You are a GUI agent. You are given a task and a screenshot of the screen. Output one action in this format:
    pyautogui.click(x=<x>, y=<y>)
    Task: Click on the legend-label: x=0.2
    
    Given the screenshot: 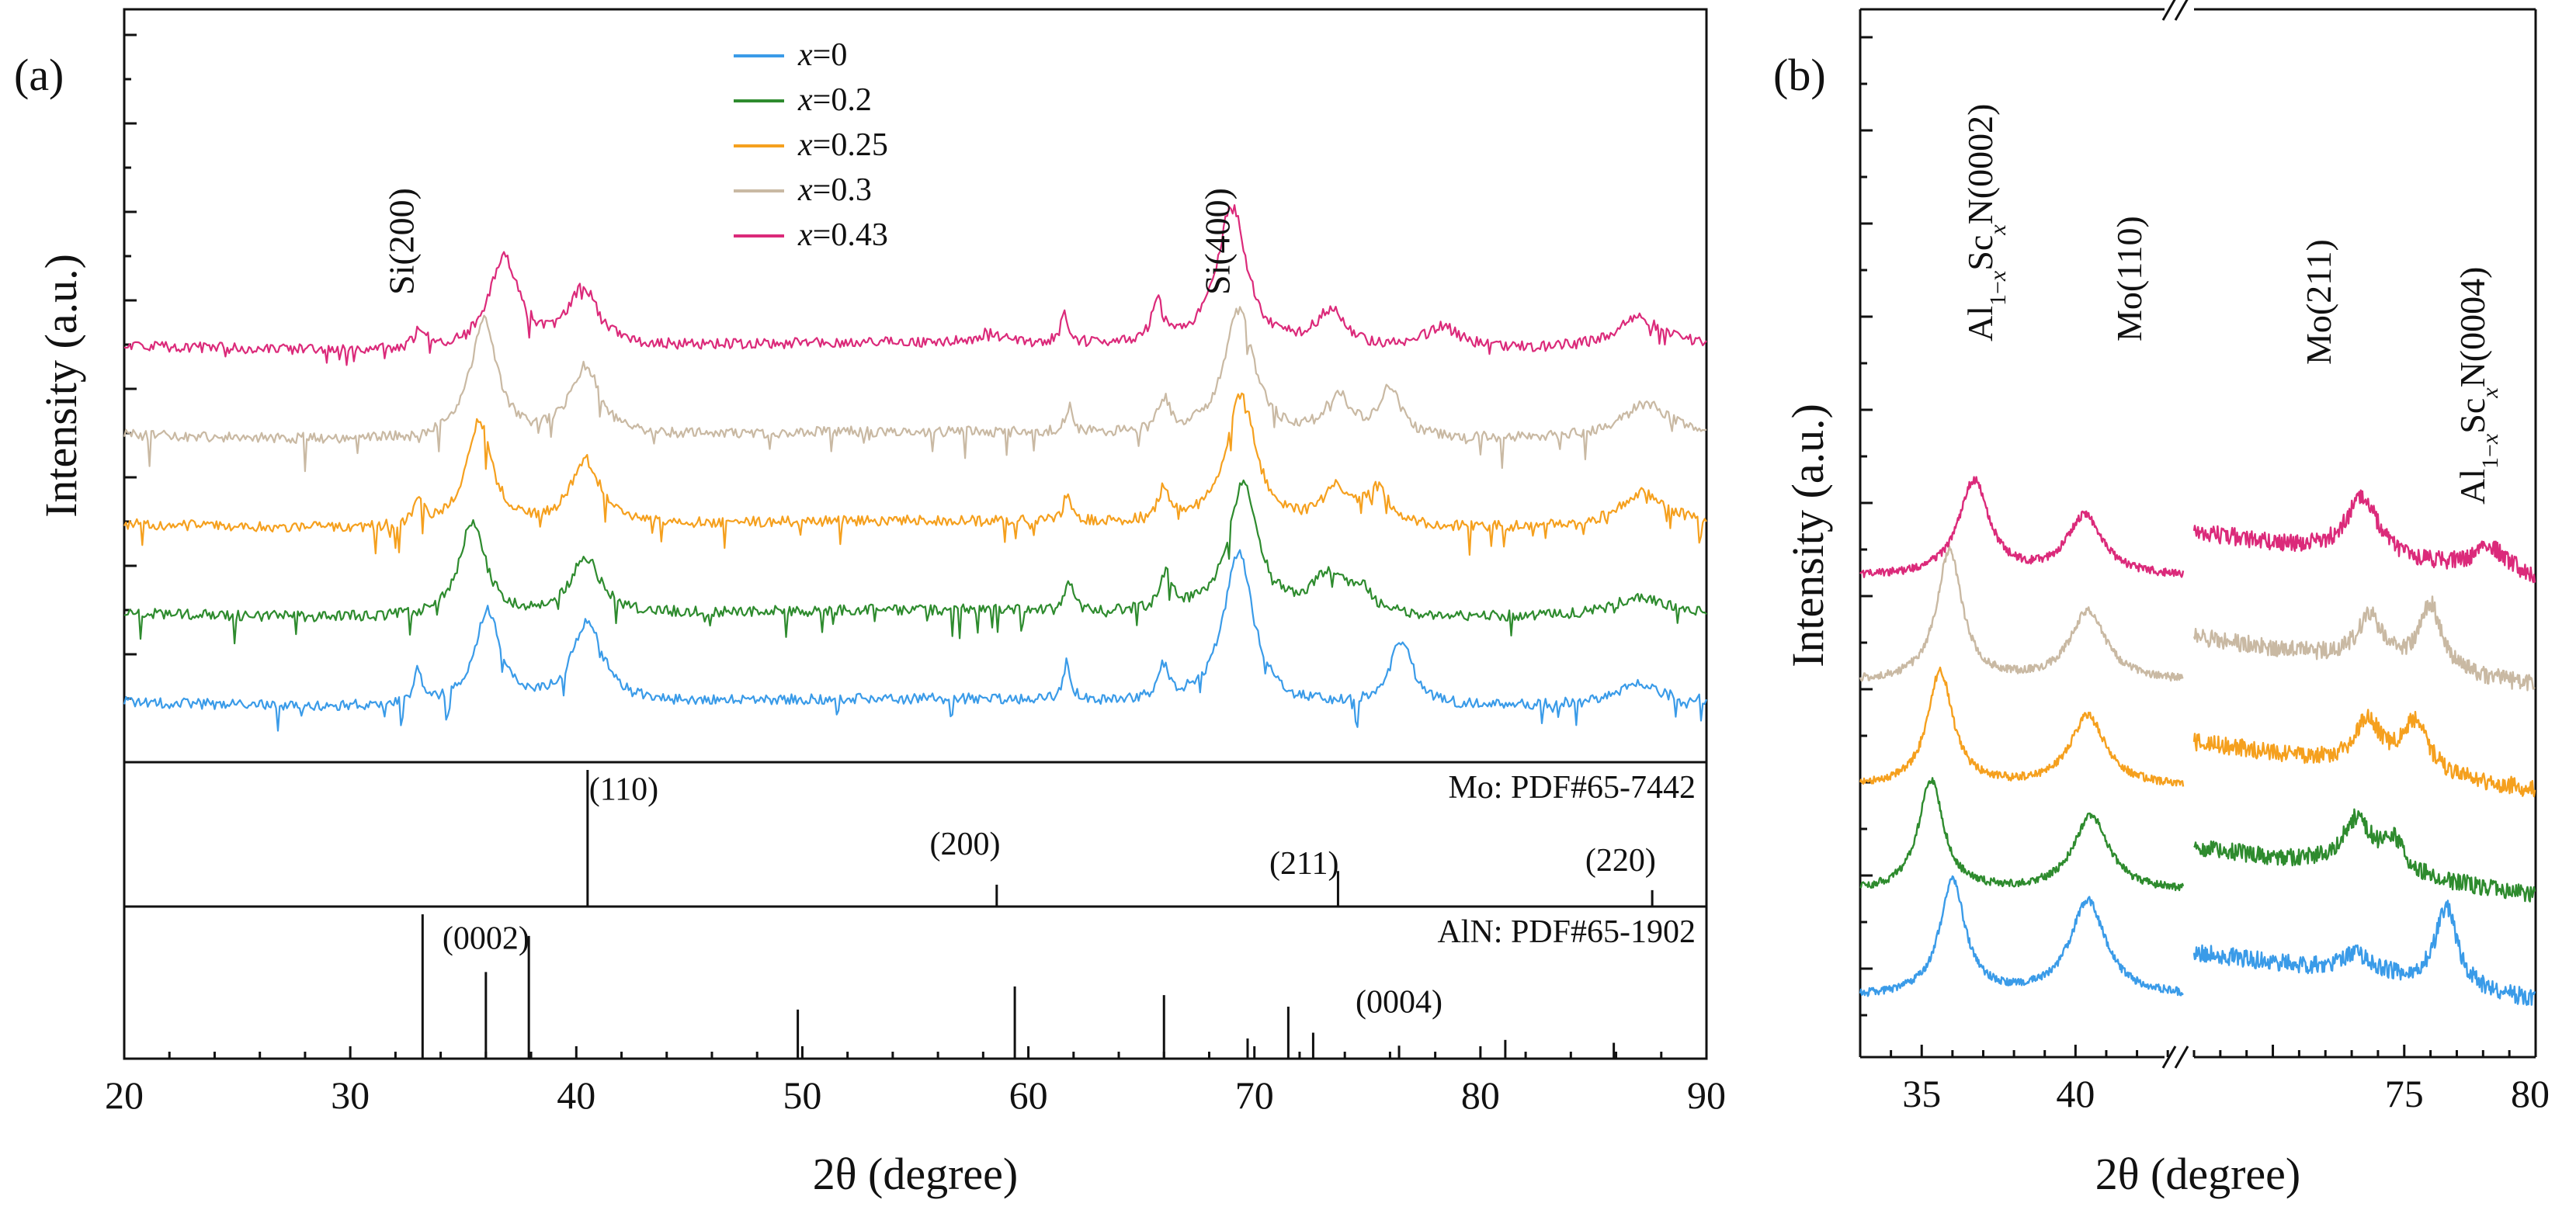 What is the action you would take?
    pyautogui.click(x=834, y=100)
    